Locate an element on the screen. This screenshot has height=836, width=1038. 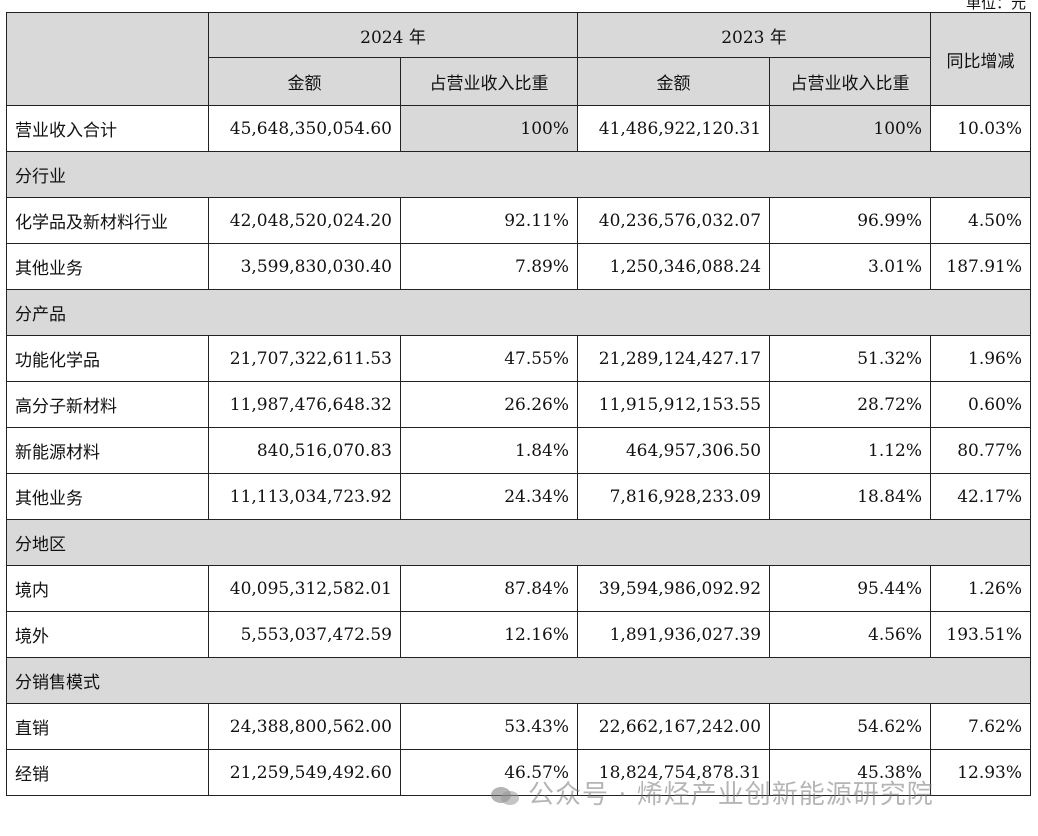
section-row: 分地区 is located at coordinates (518, 542).